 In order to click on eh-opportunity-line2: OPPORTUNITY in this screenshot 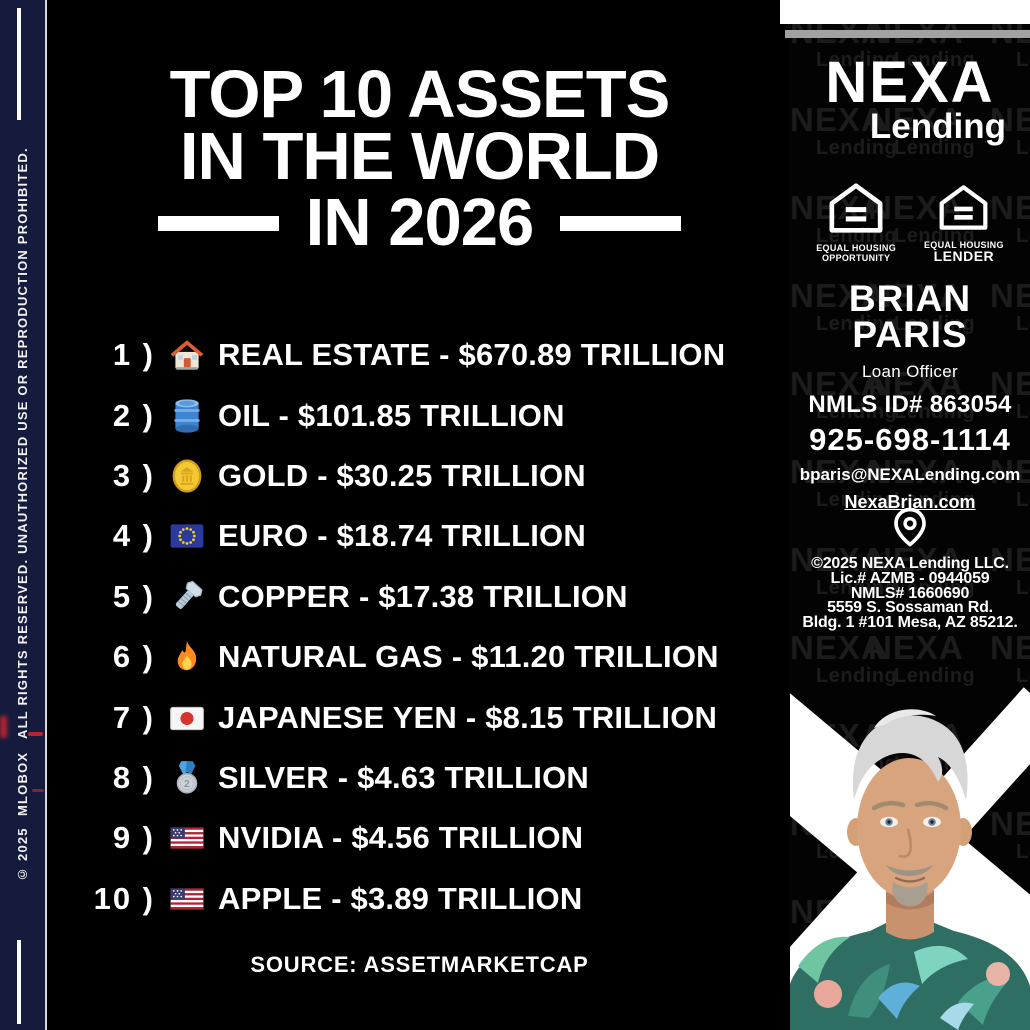, I will do `click(856, 258)`.